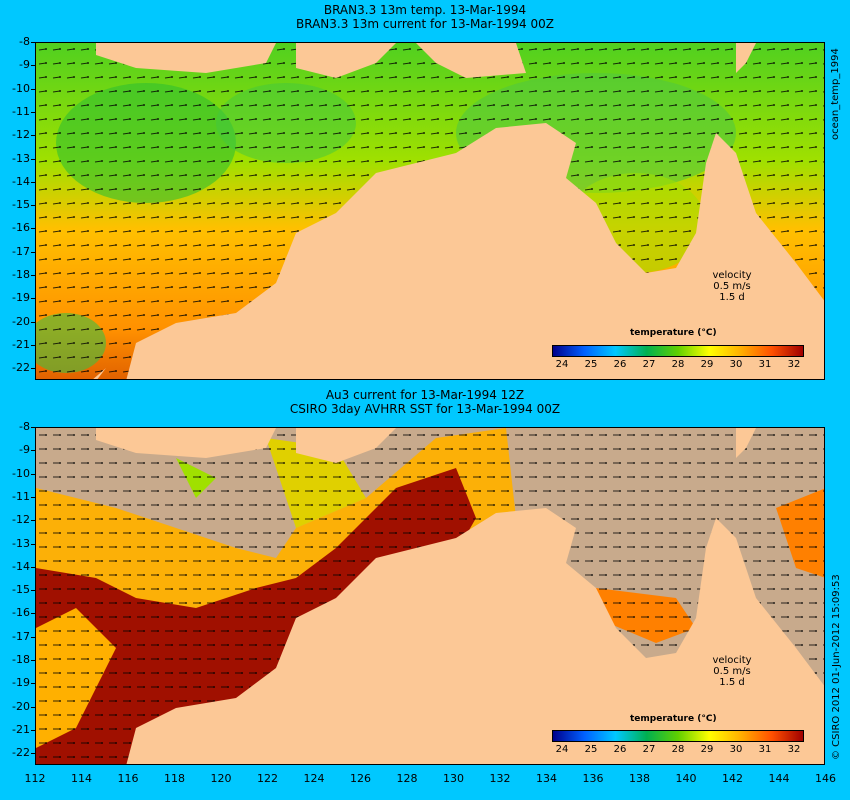  I want to click on top-lat-label: -20, so click(21, 321).